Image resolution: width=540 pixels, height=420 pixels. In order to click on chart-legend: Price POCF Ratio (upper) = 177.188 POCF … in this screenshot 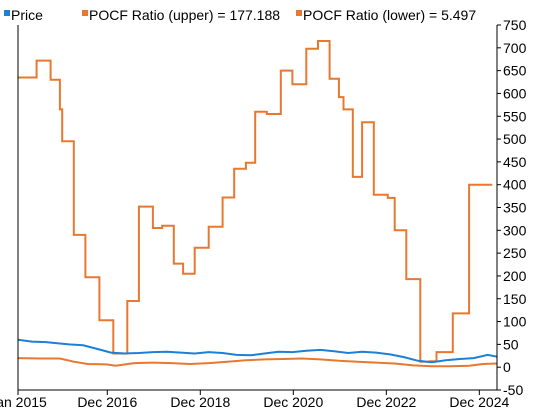, I will do `click(240, 15)`.